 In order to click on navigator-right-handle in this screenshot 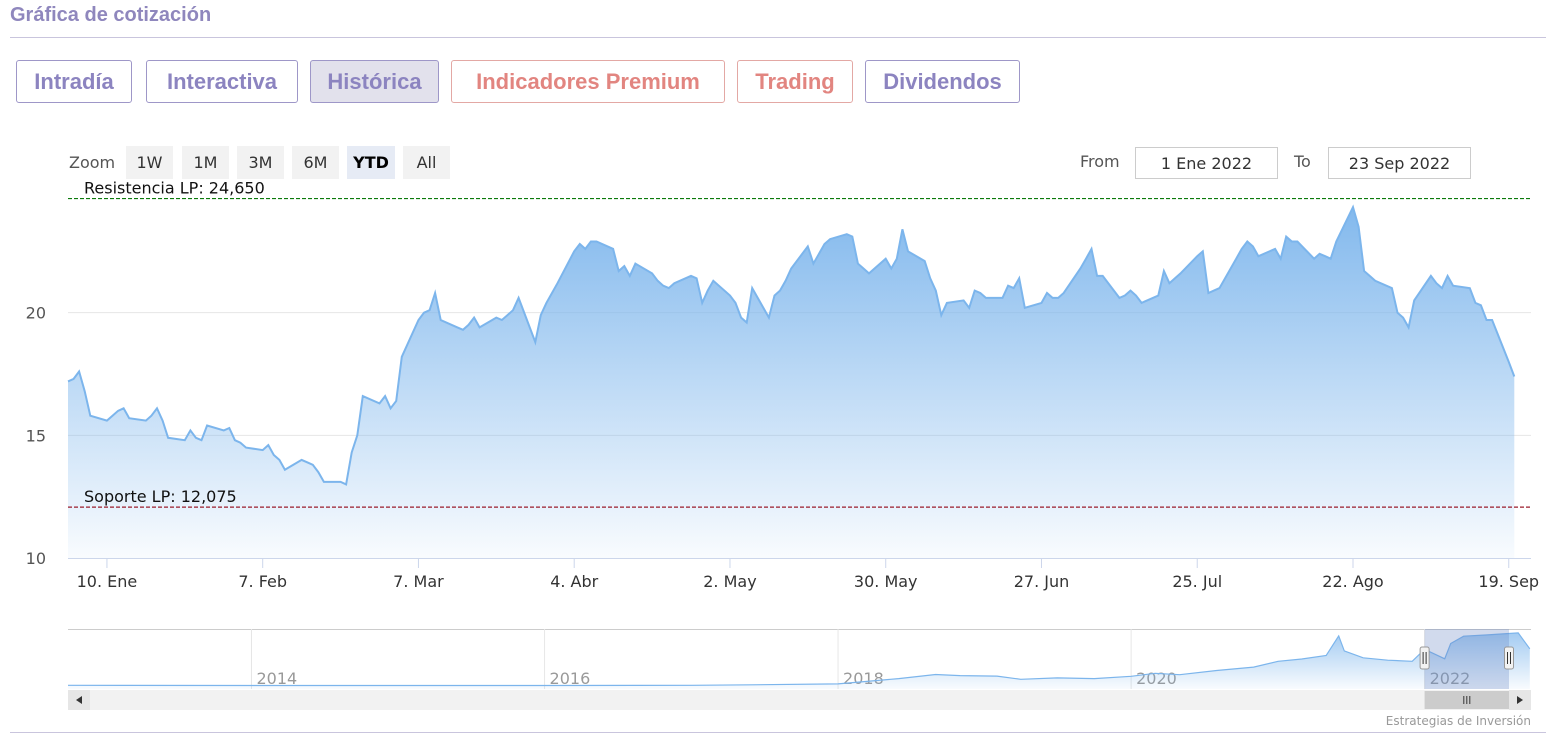, I will do `click(1509, 658)`.